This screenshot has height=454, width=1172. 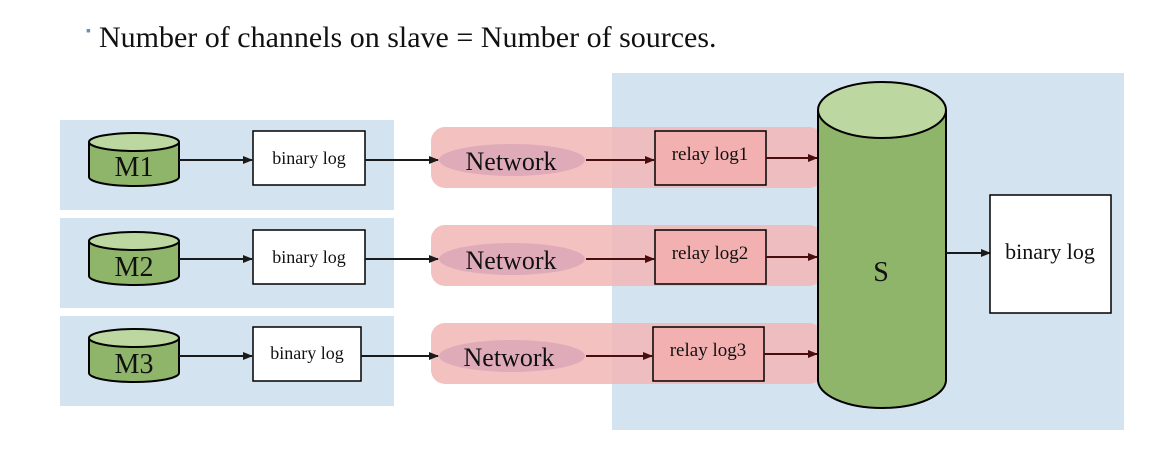 What do you see at coordinates (708, 350) in the screenshot?
I see `relay-log-label-3: relay log3` at bounding box center [708, 350].